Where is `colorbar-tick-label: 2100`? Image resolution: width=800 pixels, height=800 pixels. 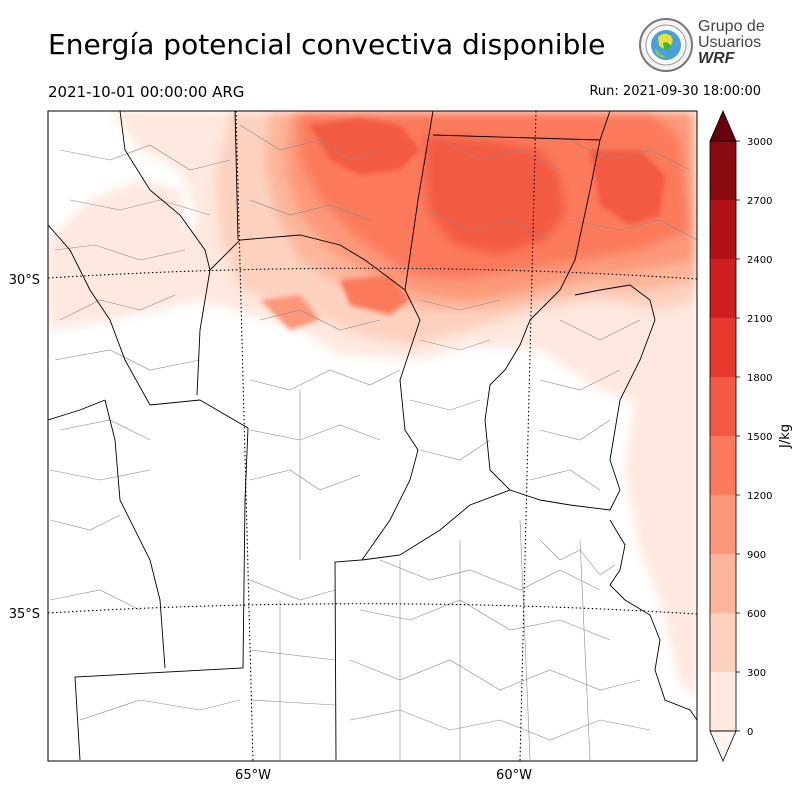
colorbar-tick-label: 2100 is located at coordinates (759, 319).